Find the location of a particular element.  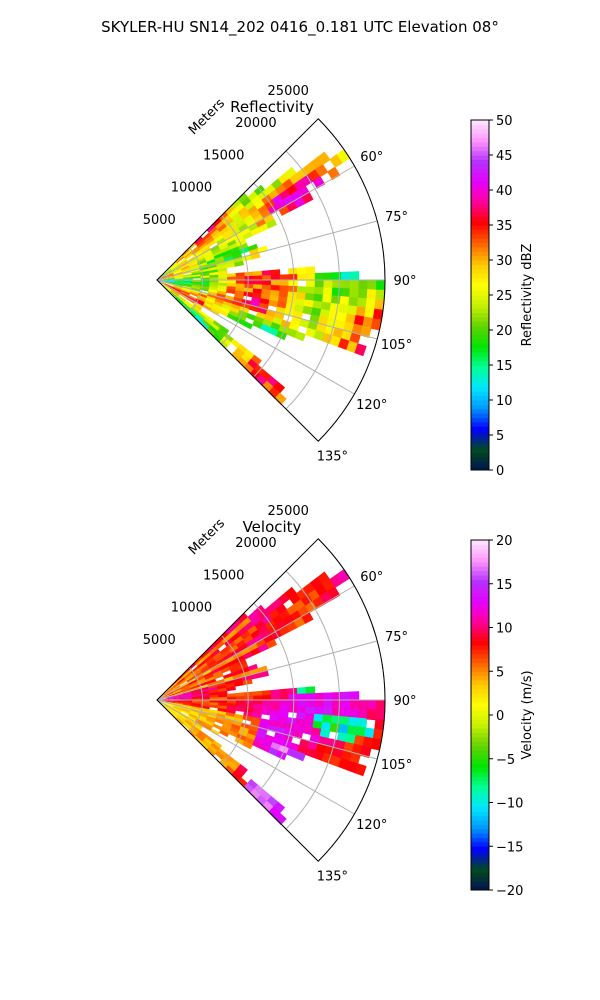

angular-tick-label: 105° is located at coordinates (396, 345).